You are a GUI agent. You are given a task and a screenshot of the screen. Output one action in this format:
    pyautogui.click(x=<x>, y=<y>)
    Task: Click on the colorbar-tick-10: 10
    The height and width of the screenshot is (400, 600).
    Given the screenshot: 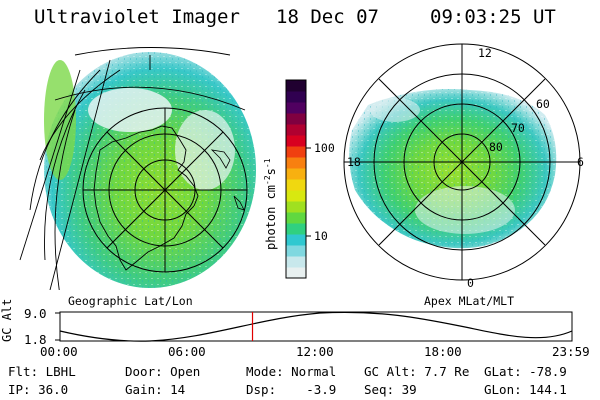 What is the action you would take?
    pyautogui.click(x=321, y=236)
    